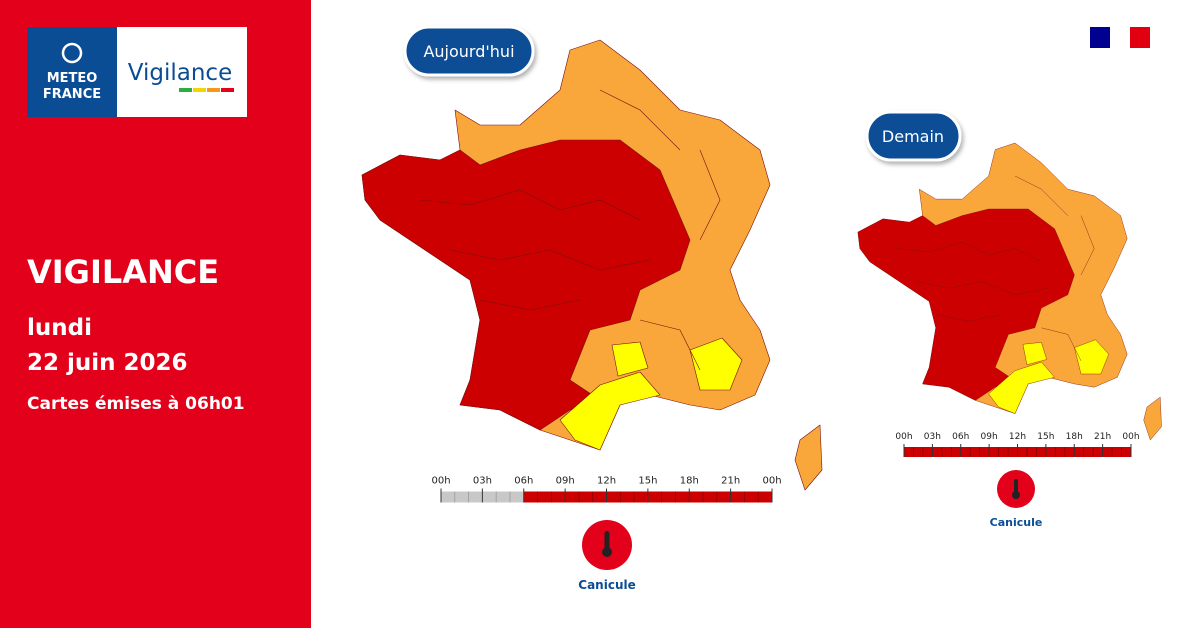 This screenshot has width=1200, height=628. What do you see at coordinates (72, 94) in the screenshot?
I see `logo-line2: FRANCE` at bounding box center [72, 94].